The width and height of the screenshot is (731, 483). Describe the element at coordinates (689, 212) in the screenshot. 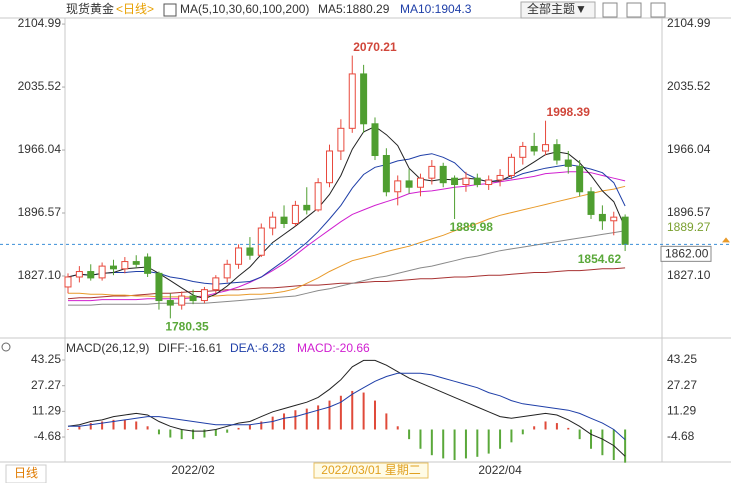

I see `y-tick-label-right: 1896.57` at that location.